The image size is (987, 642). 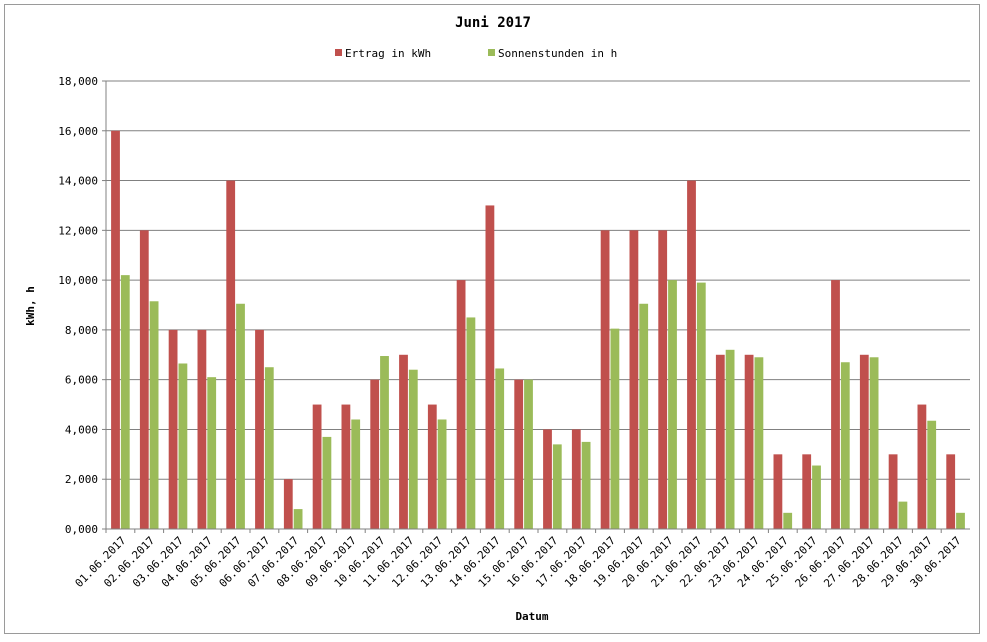 What do you see at coordinates (493, 23) in the screenshot?
I see `chart-title: Juni 2017` at bounding box center [493, 23].